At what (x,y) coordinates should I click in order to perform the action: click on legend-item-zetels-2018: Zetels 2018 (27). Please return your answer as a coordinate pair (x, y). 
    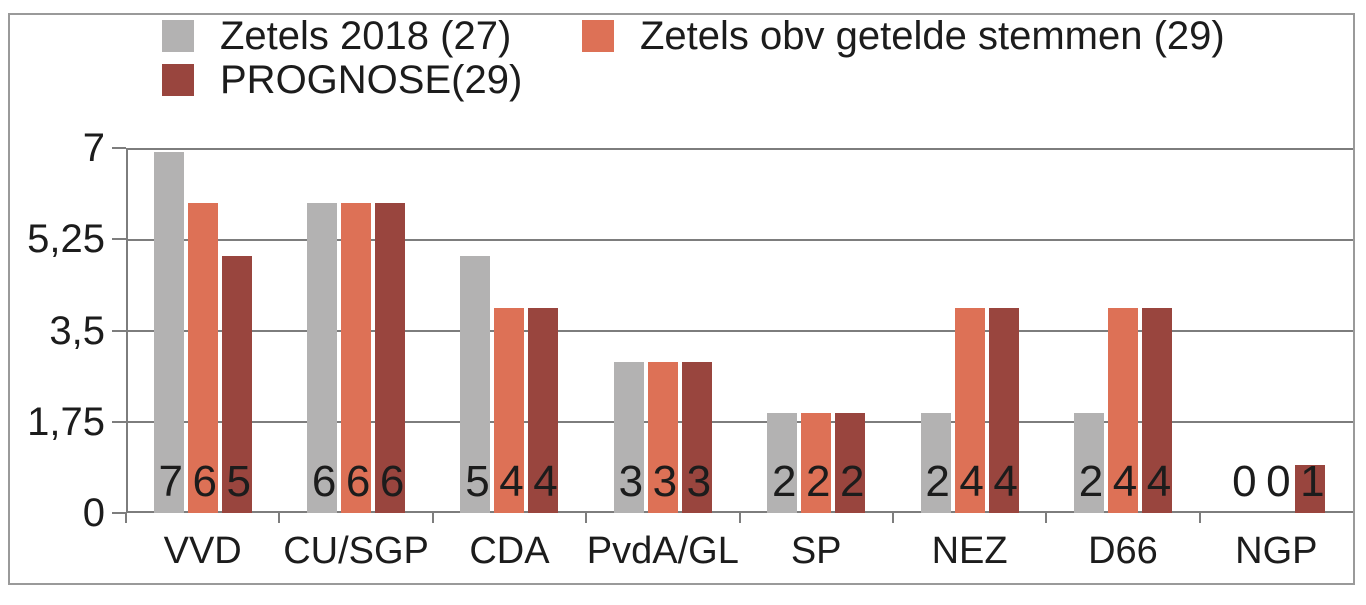
    Looking at the image, I should click on (337, 36).